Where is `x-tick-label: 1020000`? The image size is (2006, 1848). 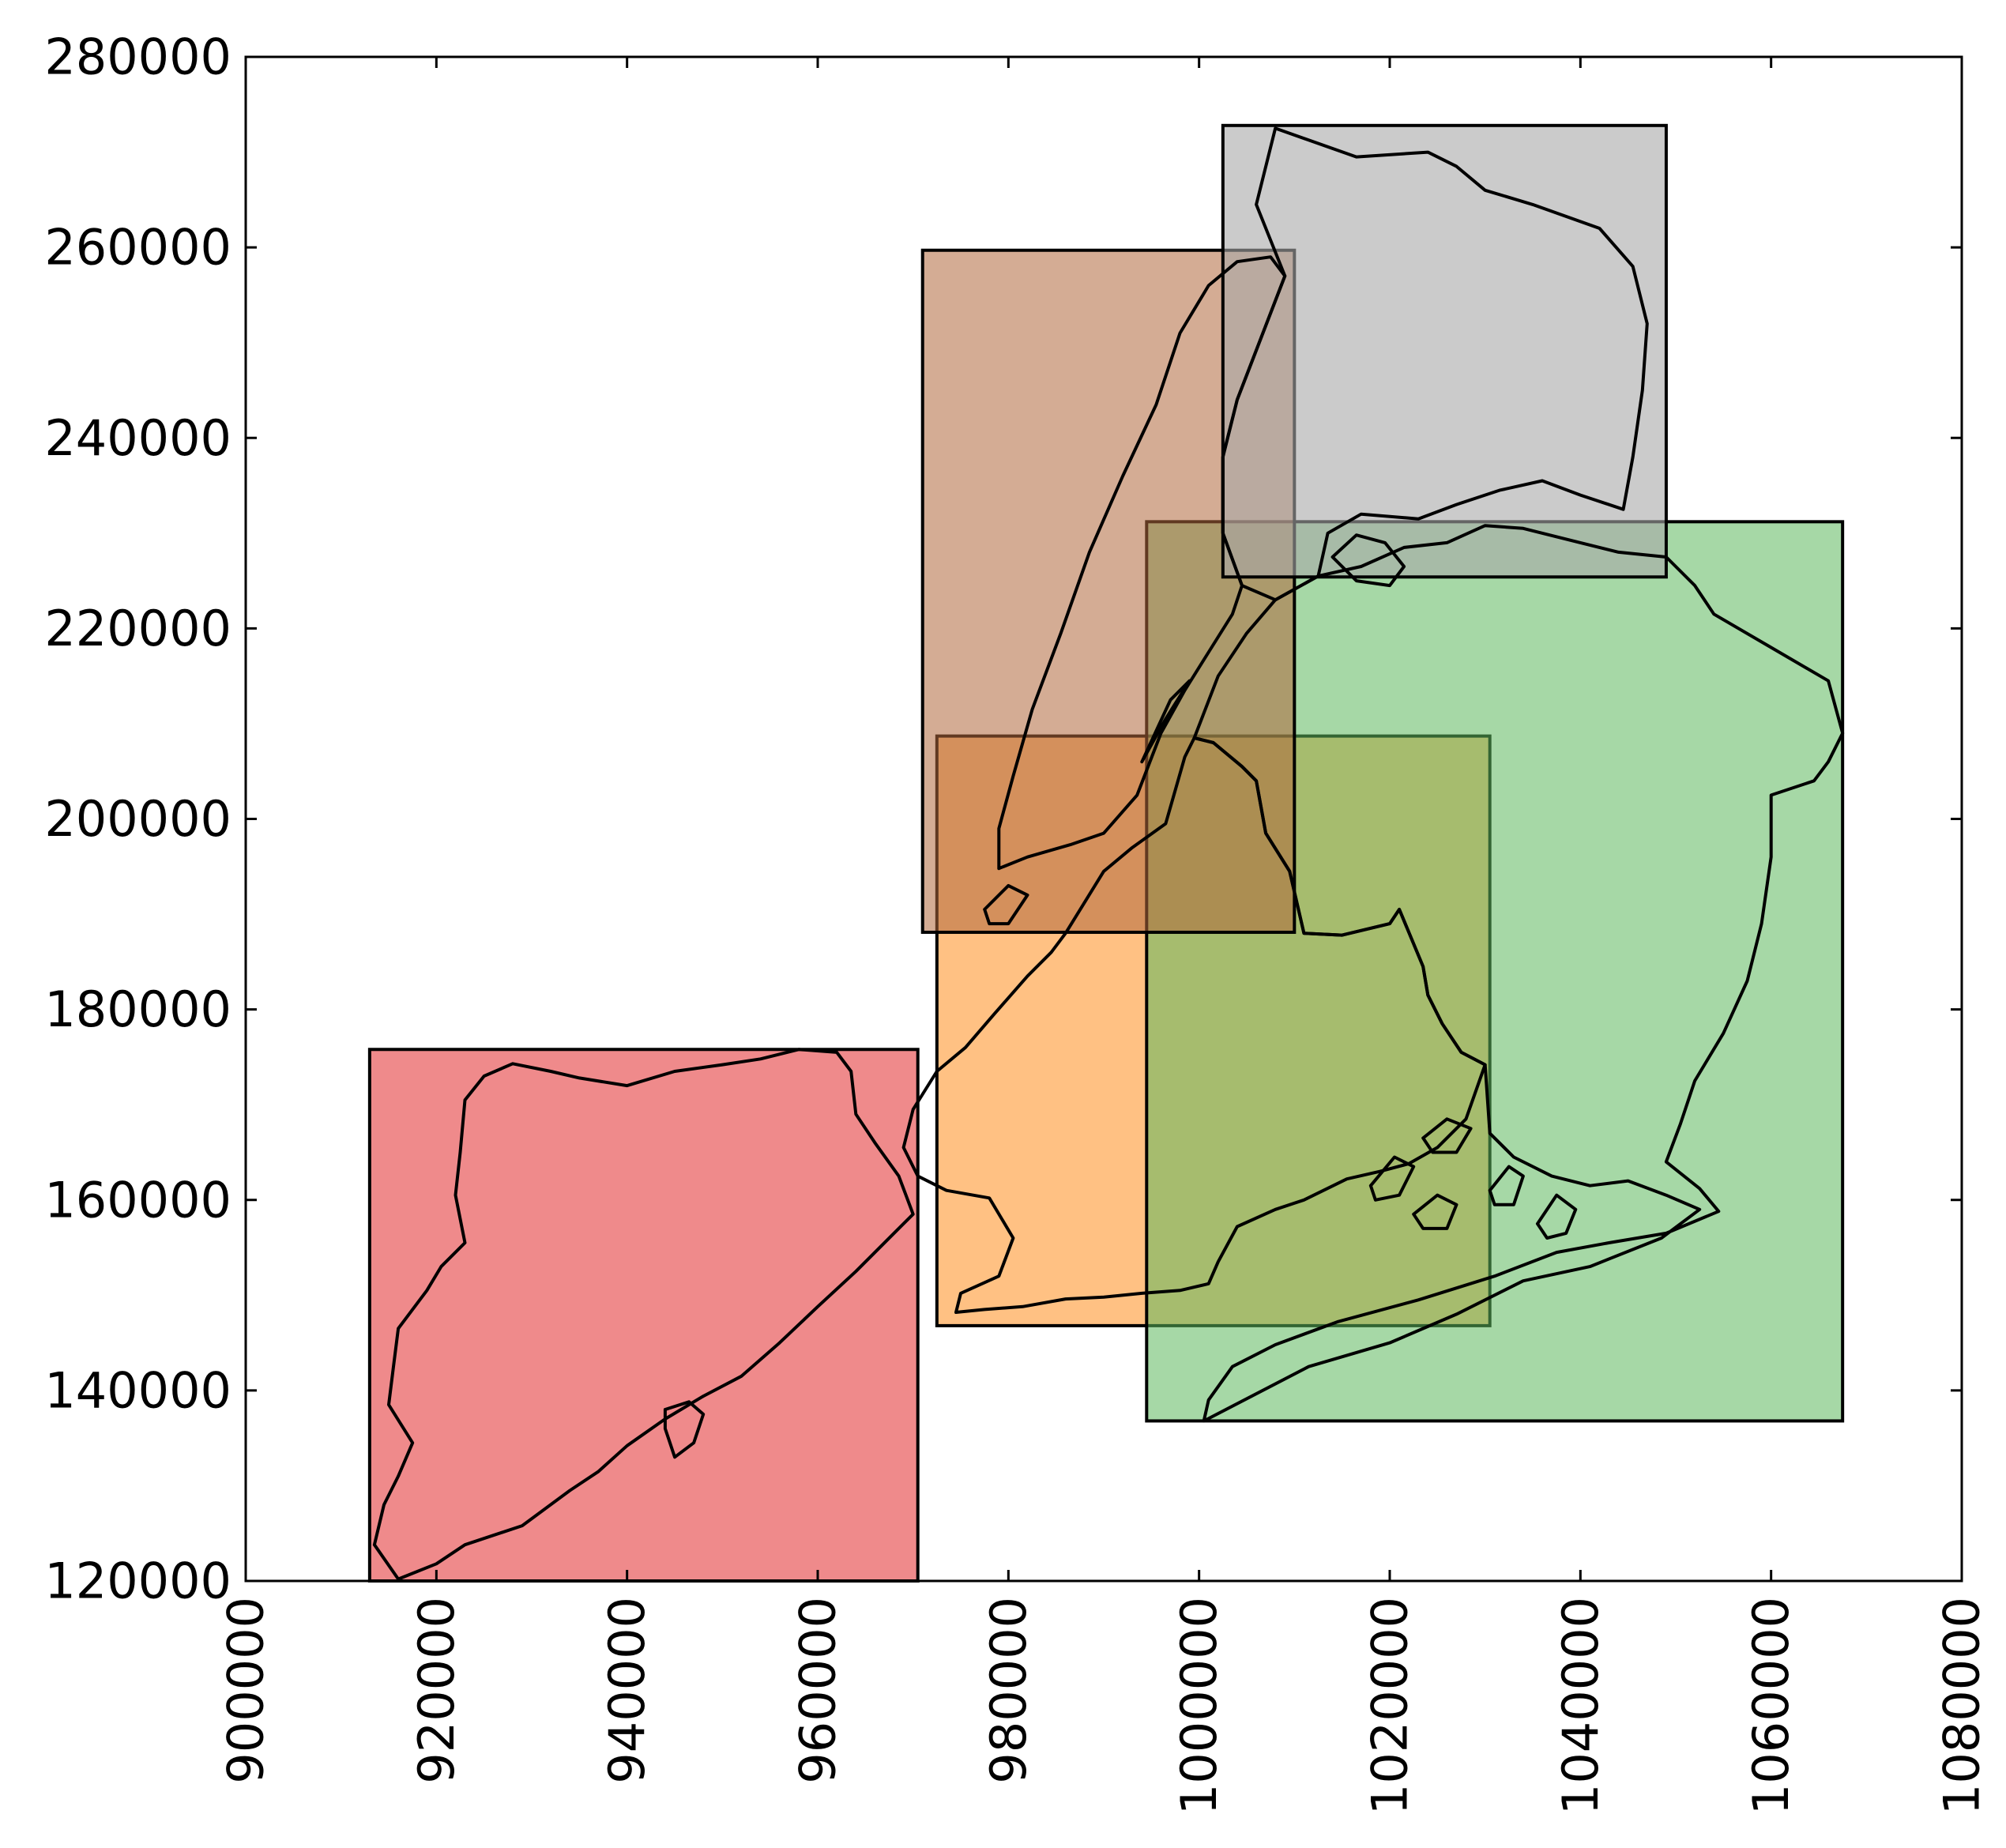
x-tick-label: 1020000 is located at coordinates (1390, 1706).